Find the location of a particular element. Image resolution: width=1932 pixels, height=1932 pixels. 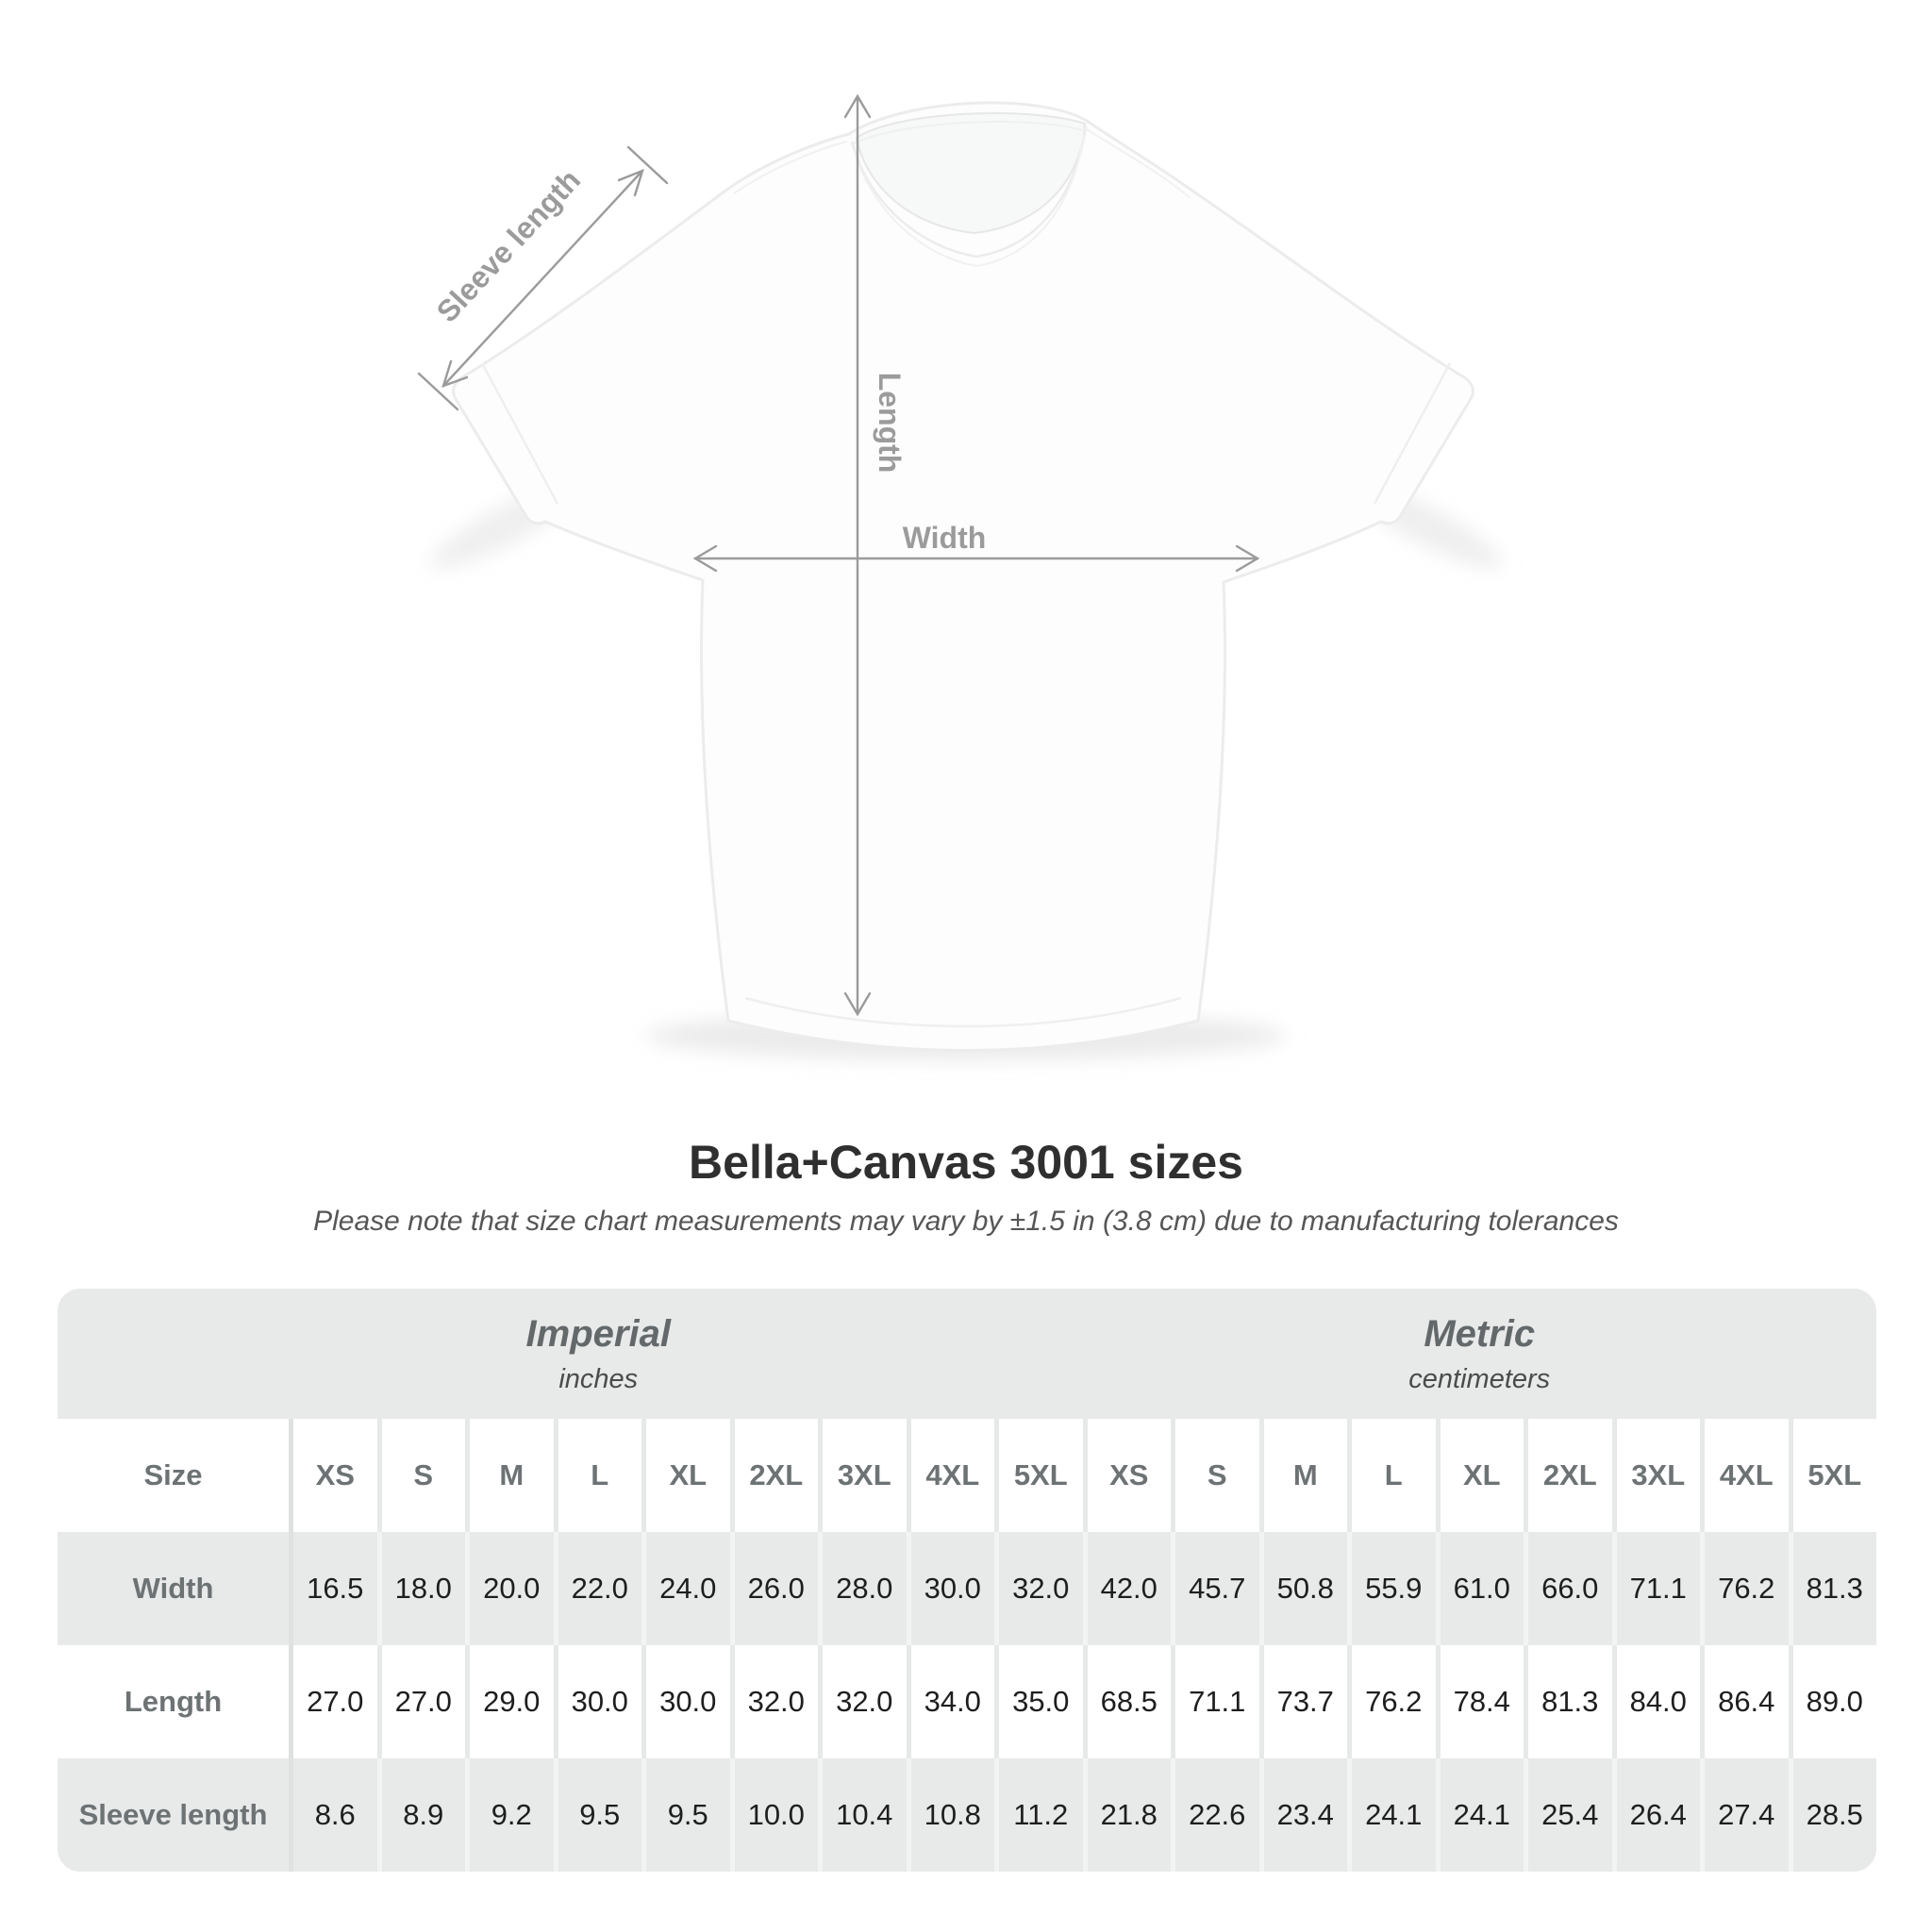

unit-group-metric: Metric centimeters is located at coordinates (1479, 1354).